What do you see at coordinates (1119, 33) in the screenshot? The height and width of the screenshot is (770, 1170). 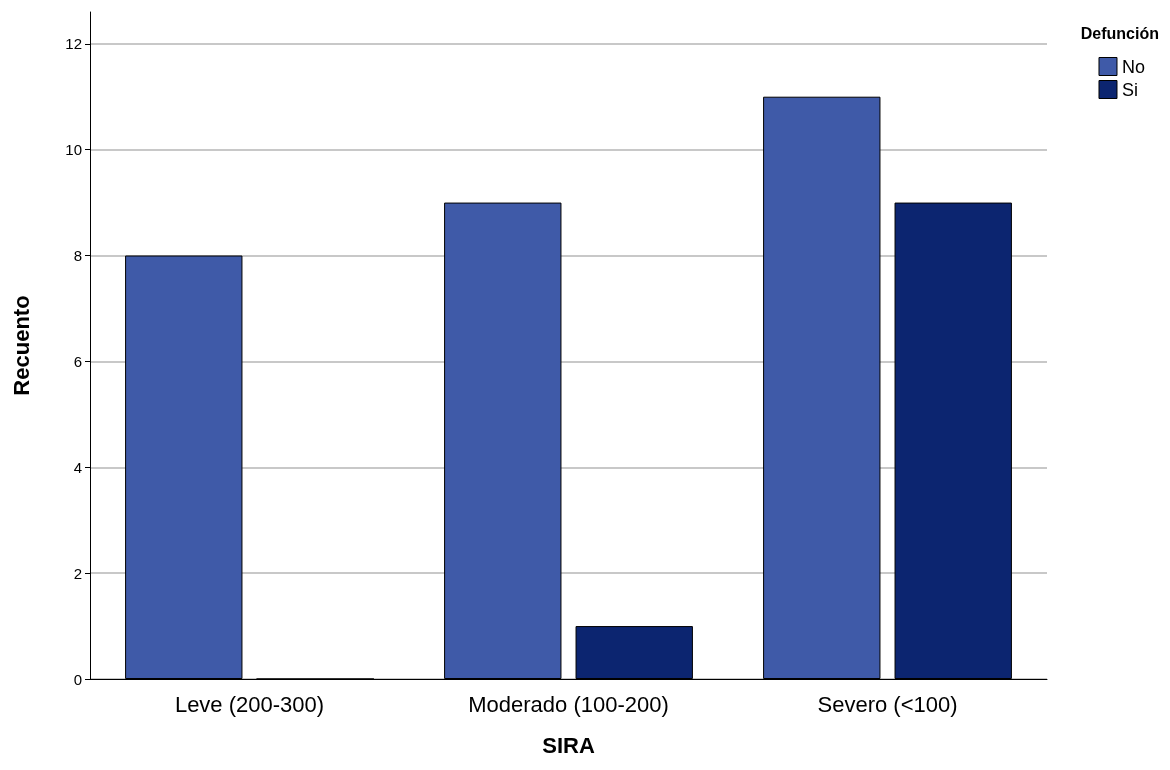 I see `legend-title: Defunción` at bounding box center [1119, 33].